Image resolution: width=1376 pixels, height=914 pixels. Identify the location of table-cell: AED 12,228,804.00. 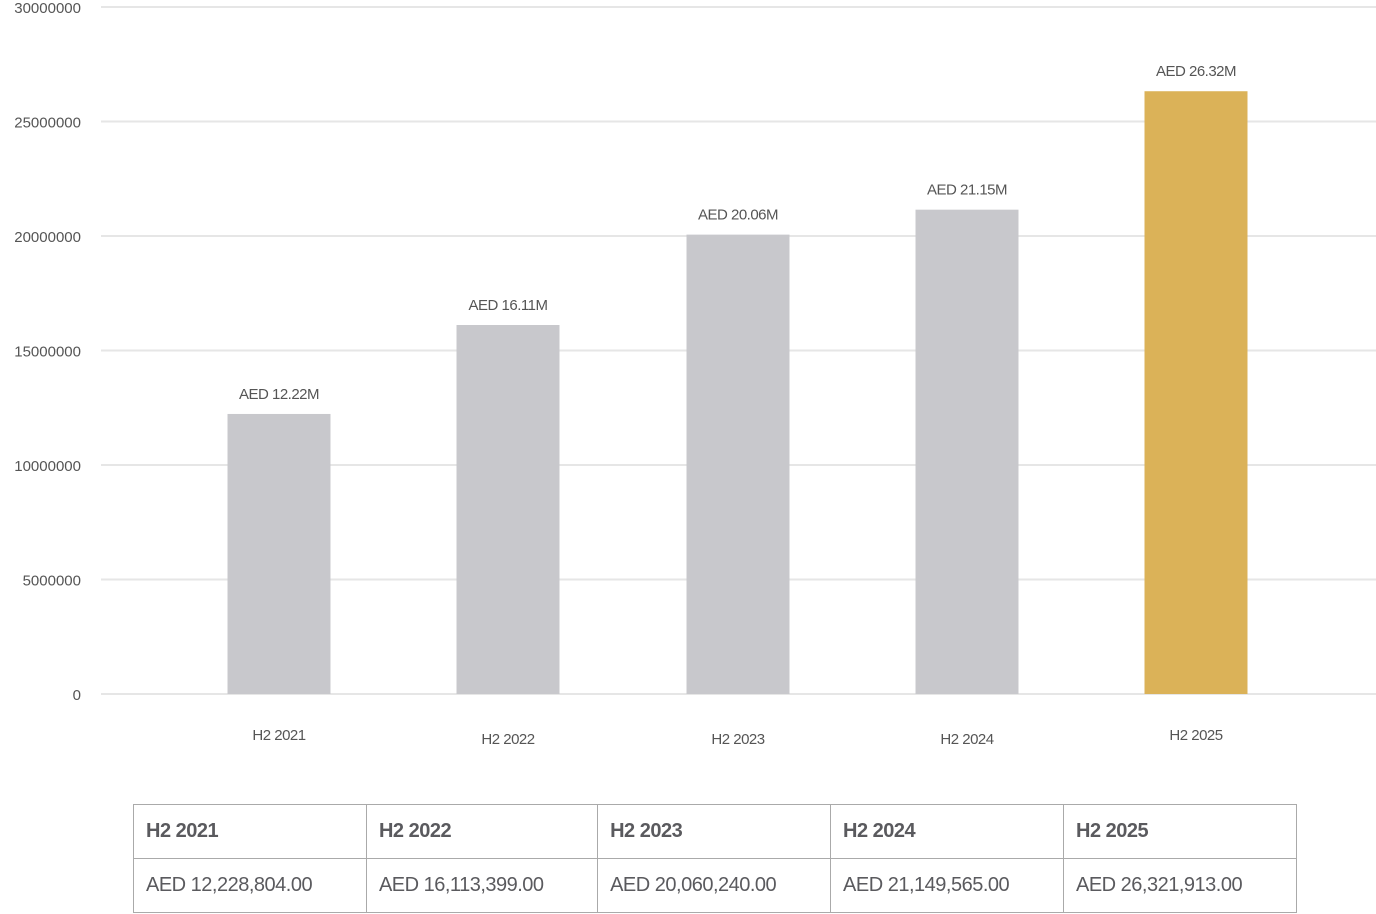
(250, 885).